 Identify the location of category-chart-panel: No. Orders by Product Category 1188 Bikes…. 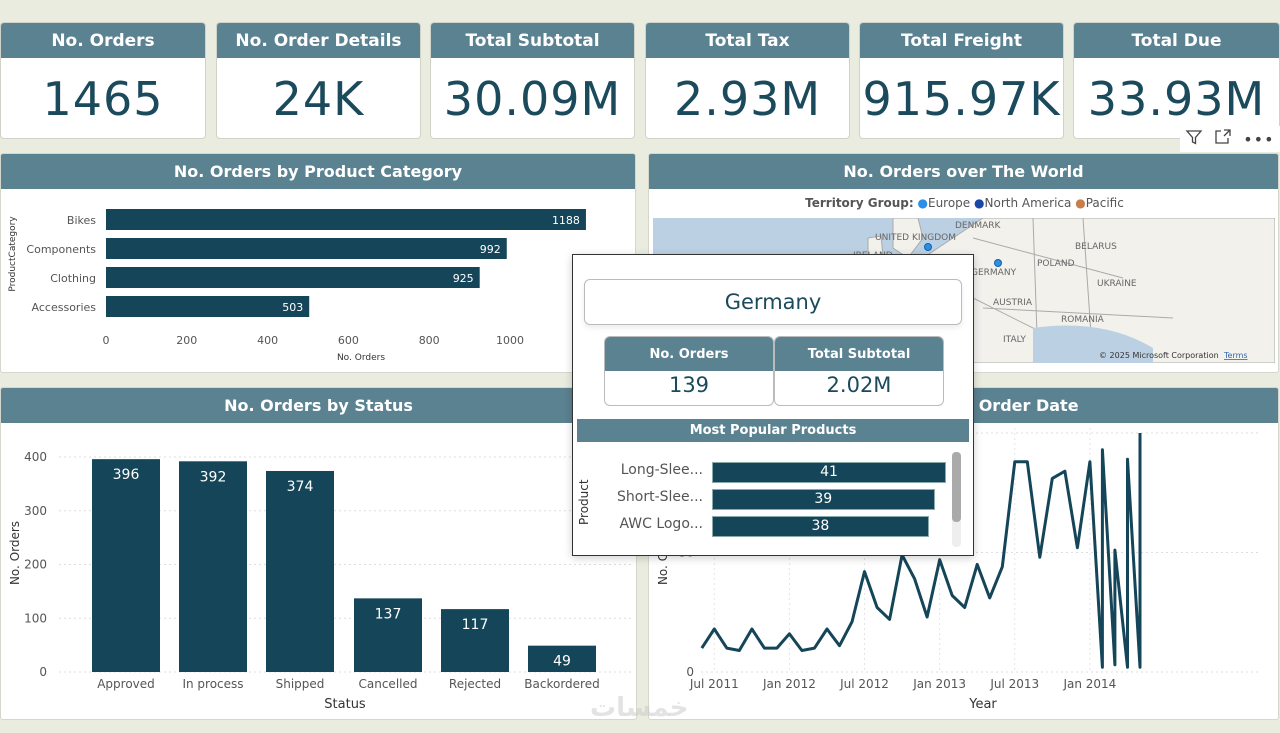
(318, 263).